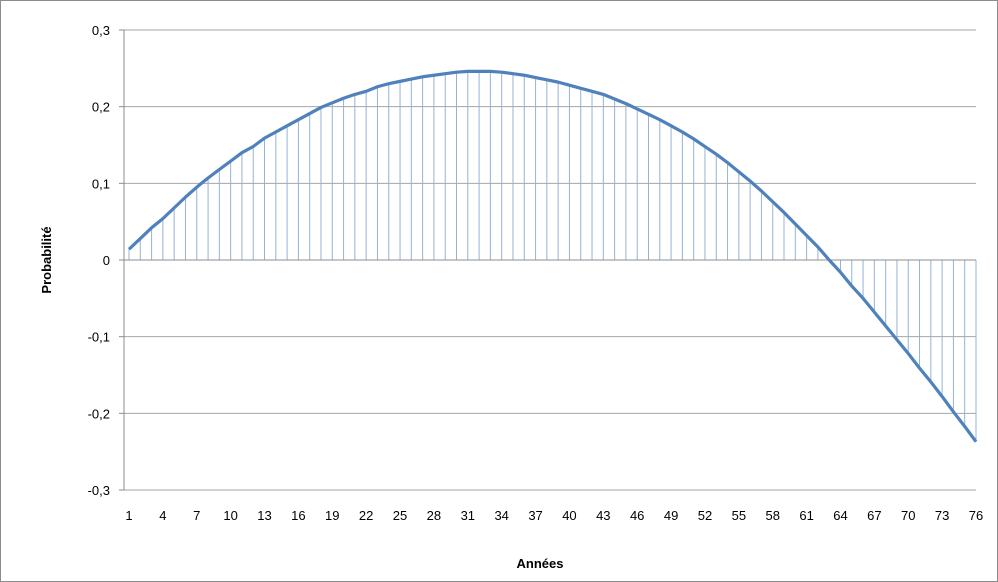 The image size is (998, 582). What do you see at coordinates (332, 515) in the screenshot?
I see `x-tick-label-19: 19` at bounding box center [332, 515].